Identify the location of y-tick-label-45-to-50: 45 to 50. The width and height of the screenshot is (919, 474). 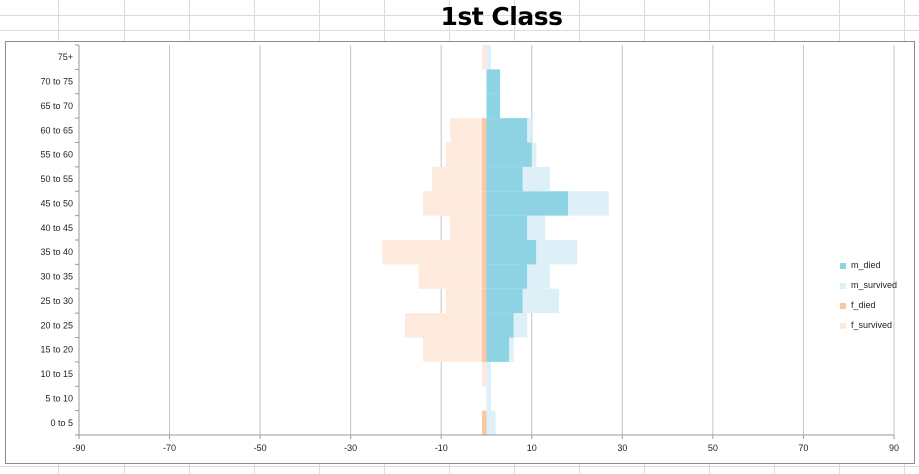
(56, 203).